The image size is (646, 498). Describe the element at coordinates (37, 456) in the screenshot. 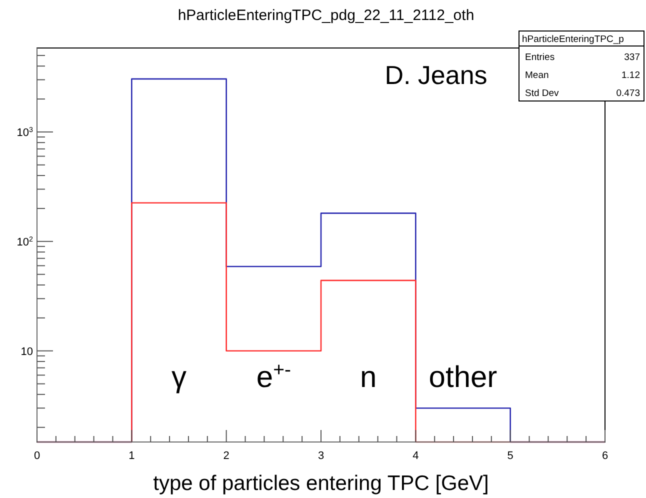

I see `x-tick-label: 0` at that location.